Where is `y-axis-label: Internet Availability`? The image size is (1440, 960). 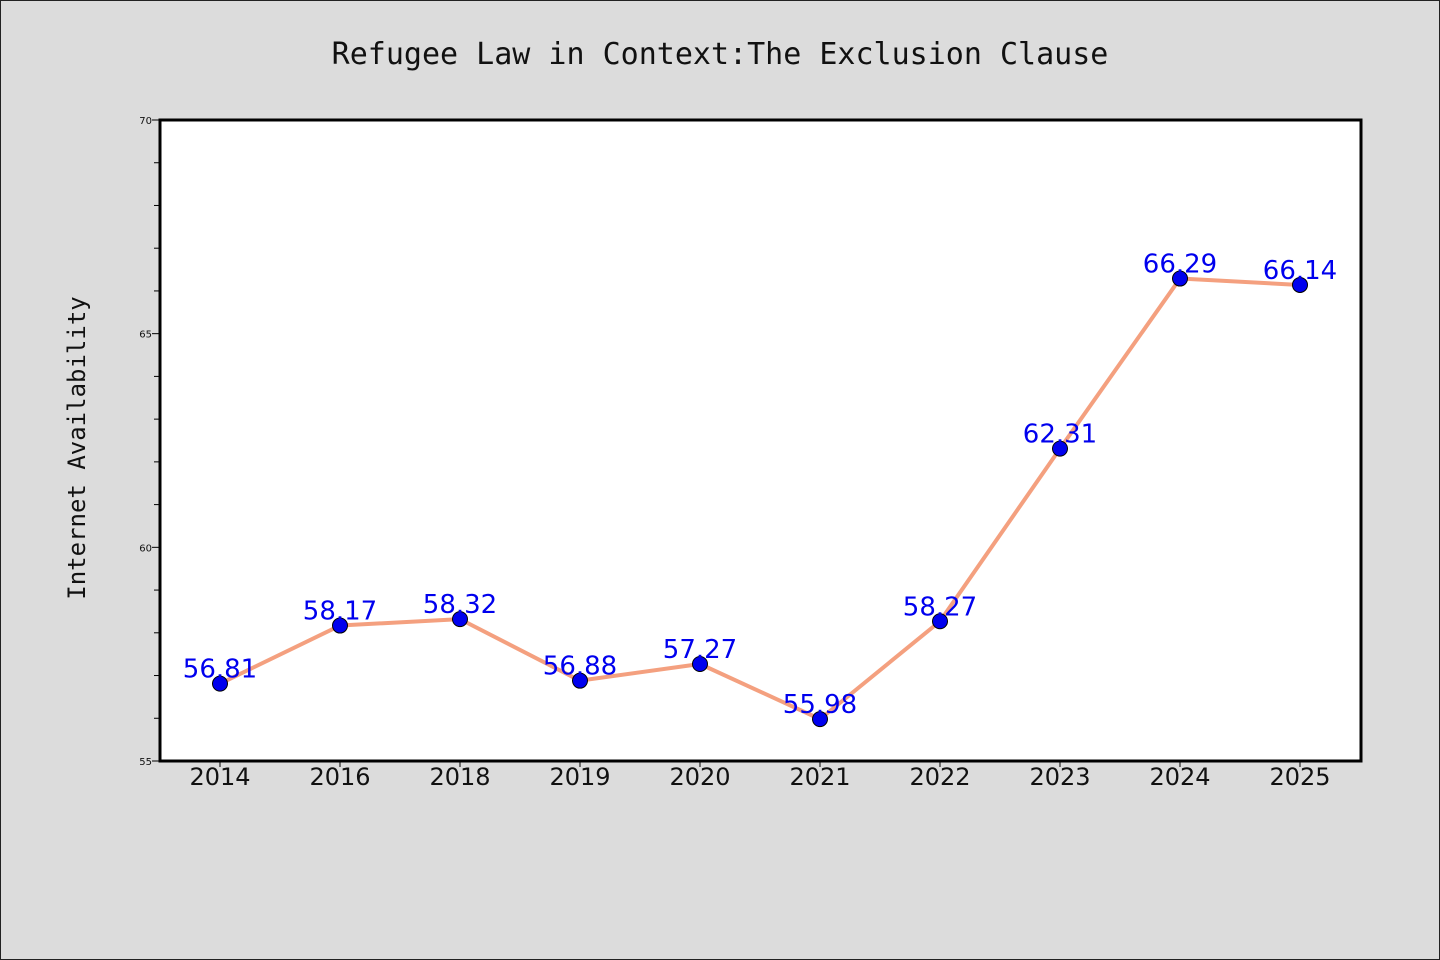
y-axis-label: Internet Availability is located at coordinates (77, 447).